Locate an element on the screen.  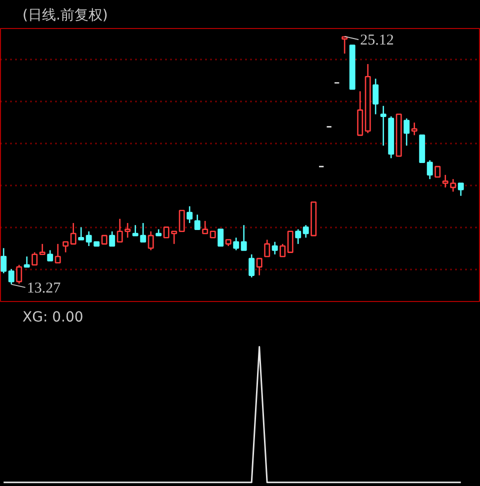
annotation: 25.12 is located at coordinates (377, 40).